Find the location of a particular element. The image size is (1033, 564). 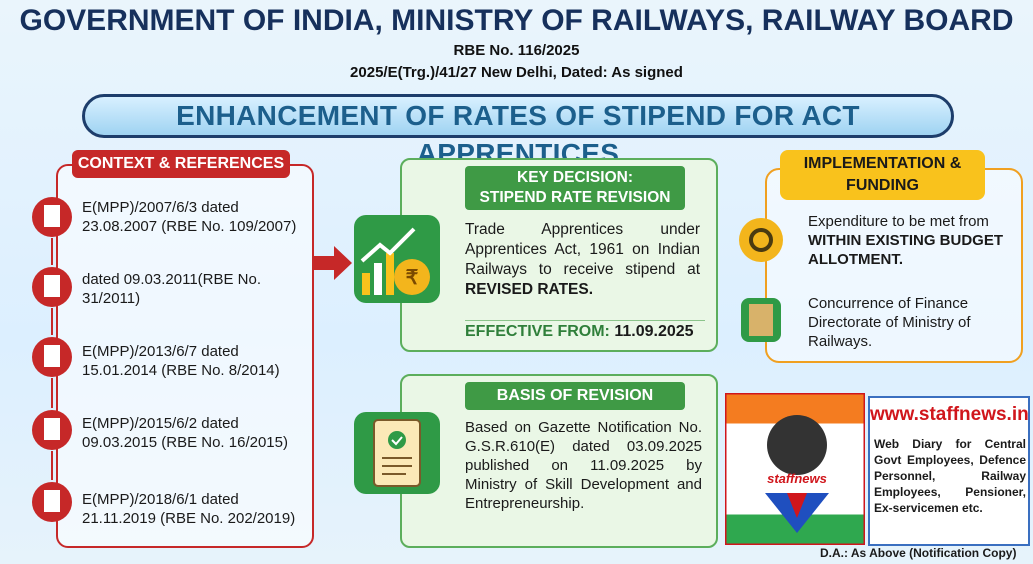

flow-arrow is located at coordinates (333, 263).